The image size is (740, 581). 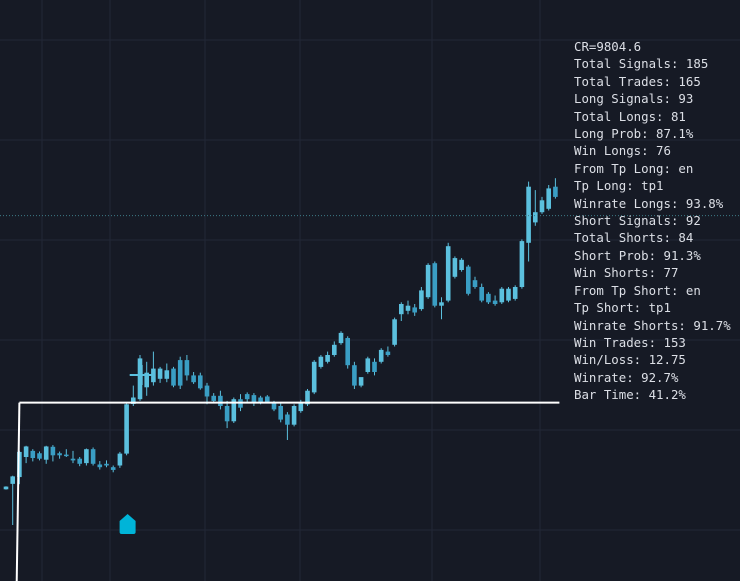 I want to click on long-signal-marker-icon, so click(x=127, y=524).